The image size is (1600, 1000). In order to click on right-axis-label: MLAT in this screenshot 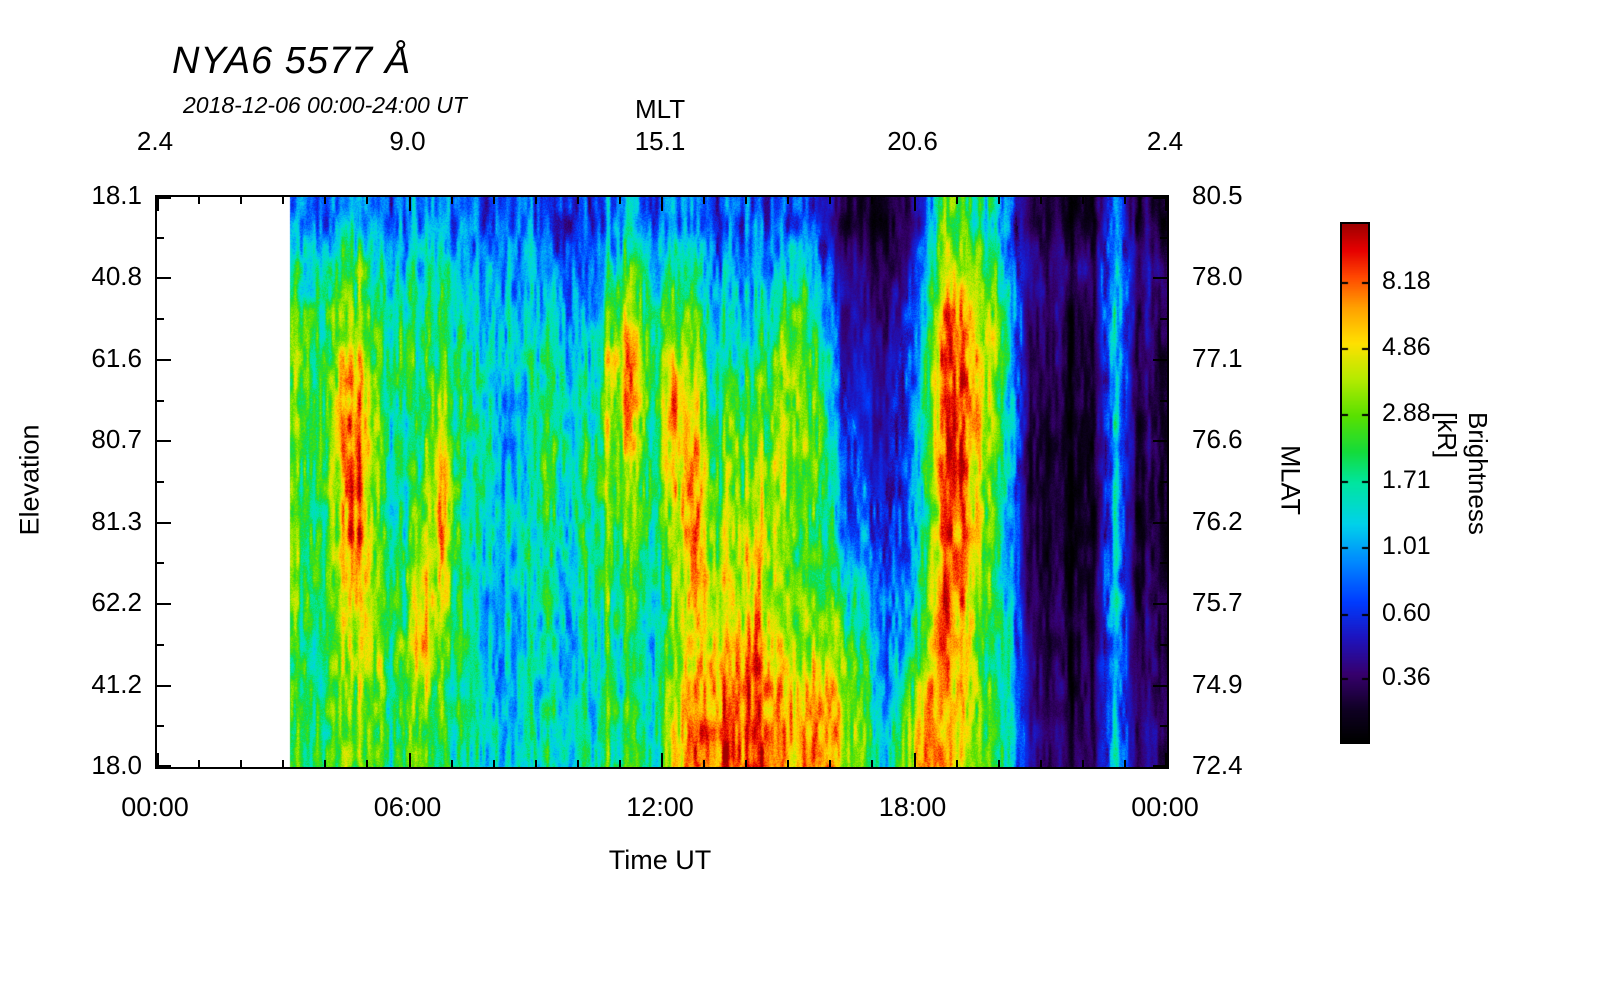, I will do `click(1290, 480)`.